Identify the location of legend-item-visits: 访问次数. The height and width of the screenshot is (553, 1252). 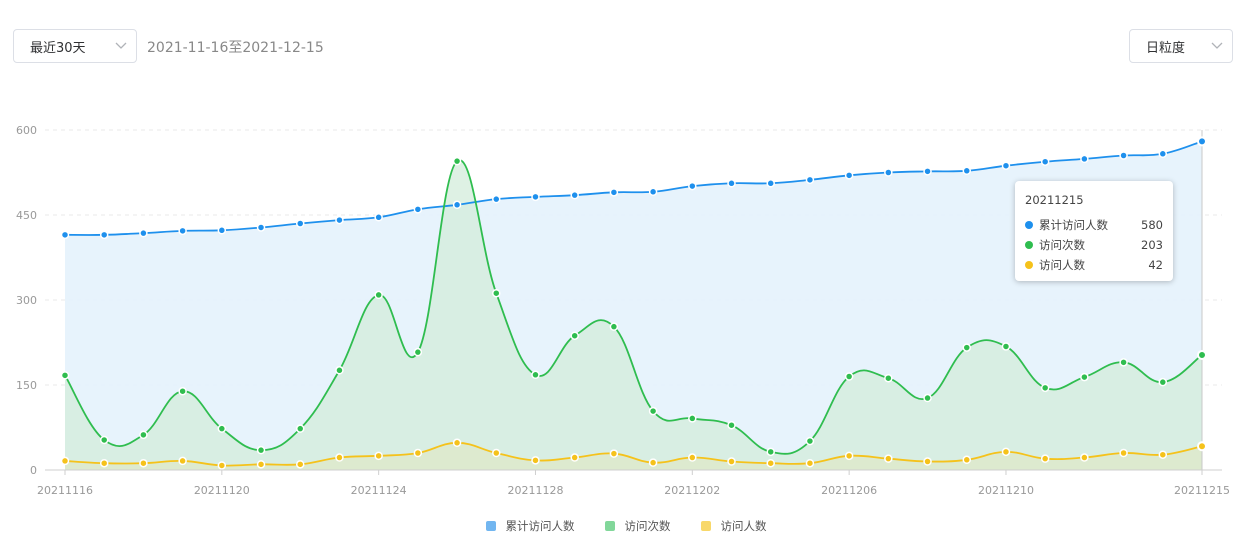
(637, 526).